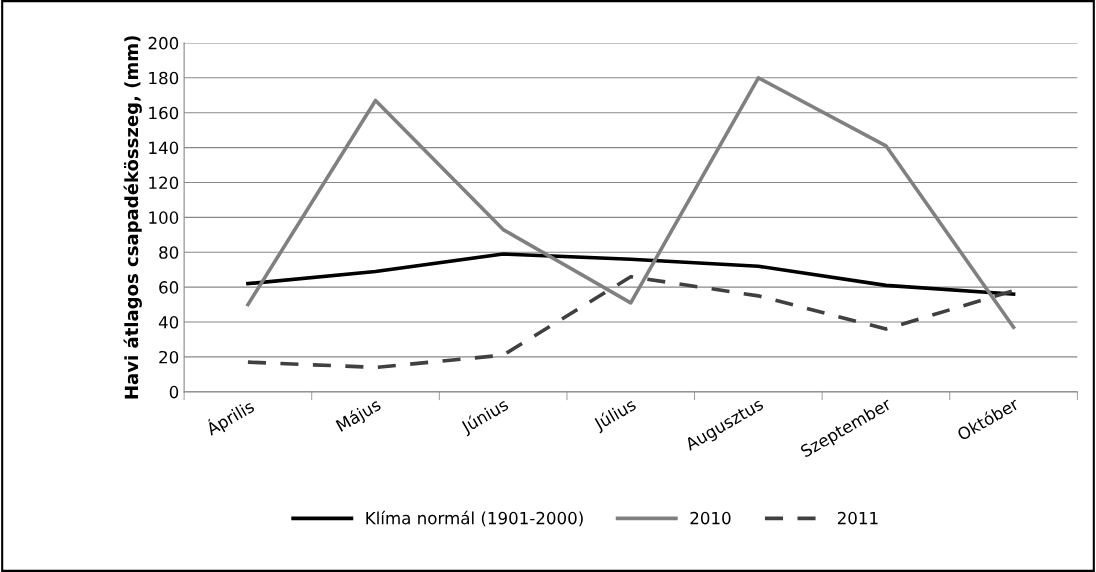 Image resolution: width=1096 pixels, height=572 pixels. I want to click on y-tick-label: 160, so click(164, 113).